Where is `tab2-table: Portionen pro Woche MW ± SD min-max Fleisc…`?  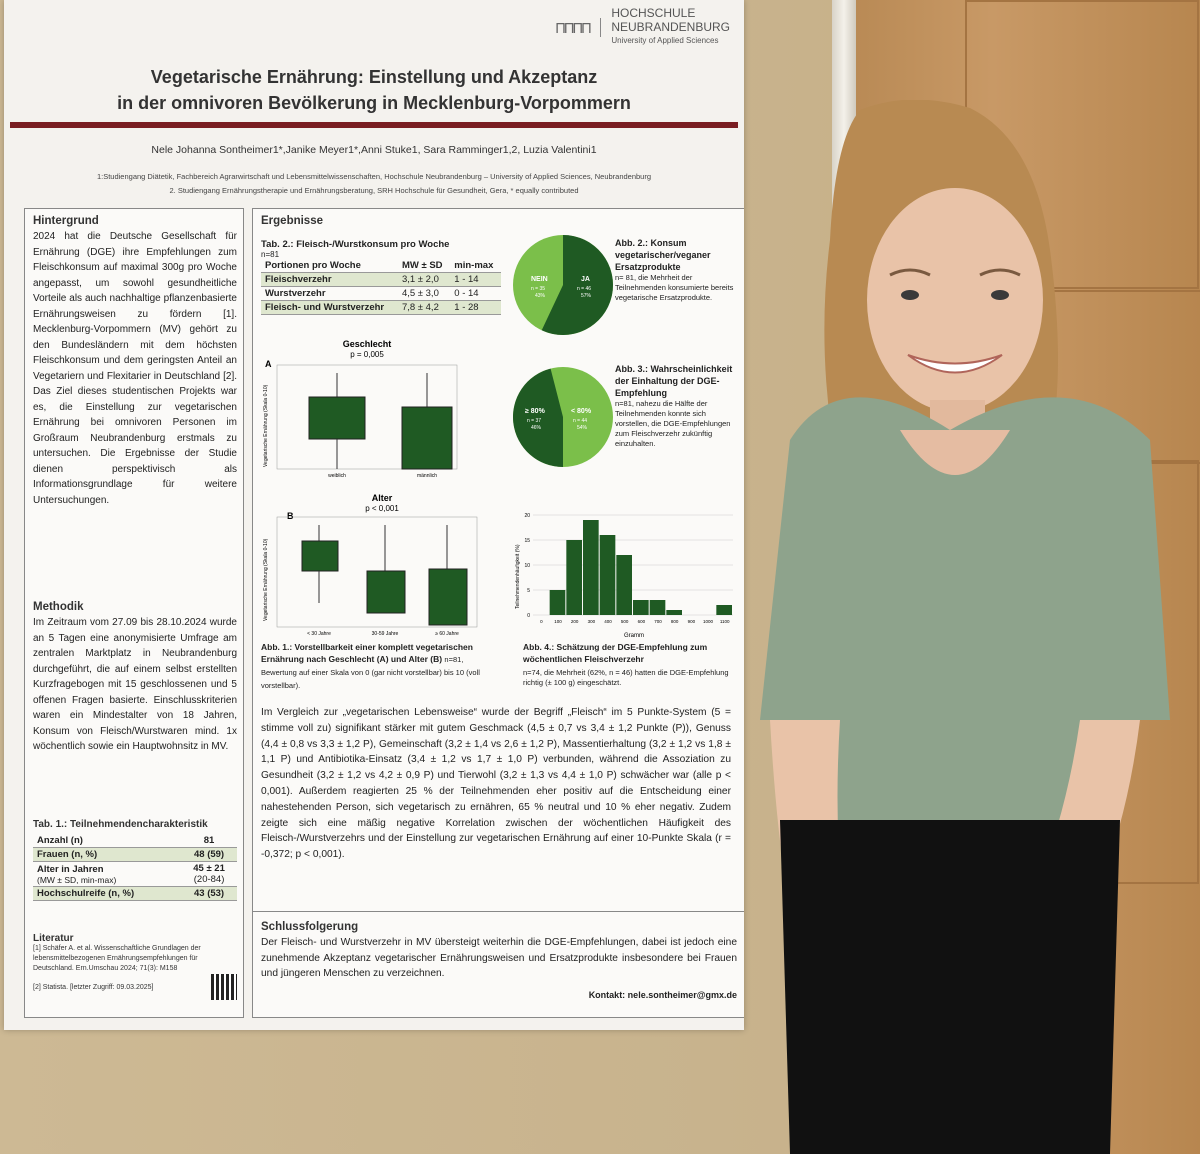
tab2-table: Portionen pro Woche MW ± SD min-max Fleisc… is located at coordinates (381, 287).